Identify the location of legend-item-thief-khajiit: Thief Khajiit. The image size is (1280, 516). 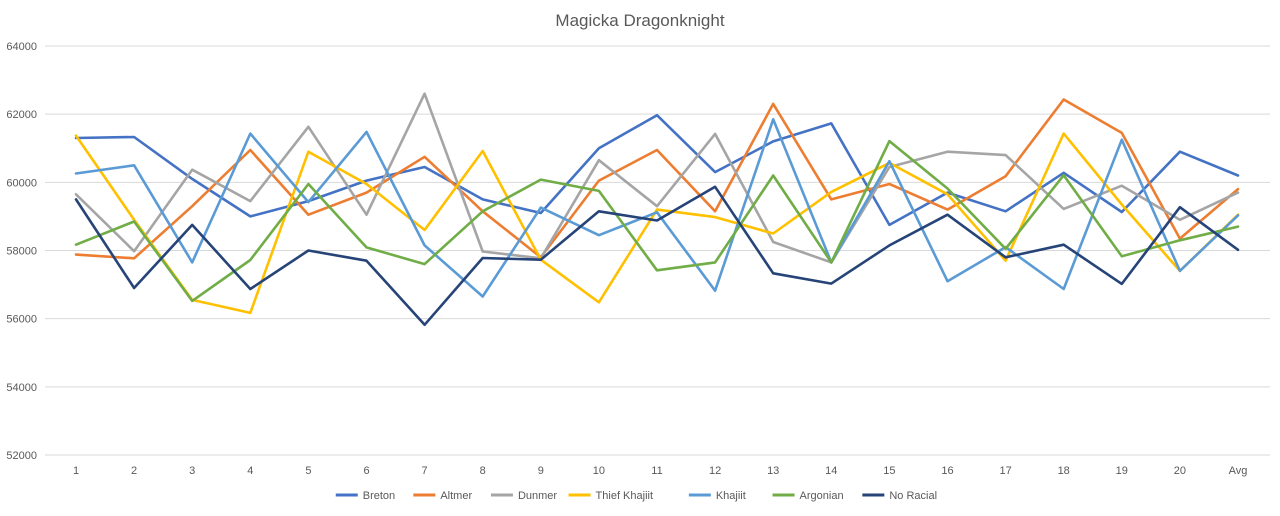
(610, 496).